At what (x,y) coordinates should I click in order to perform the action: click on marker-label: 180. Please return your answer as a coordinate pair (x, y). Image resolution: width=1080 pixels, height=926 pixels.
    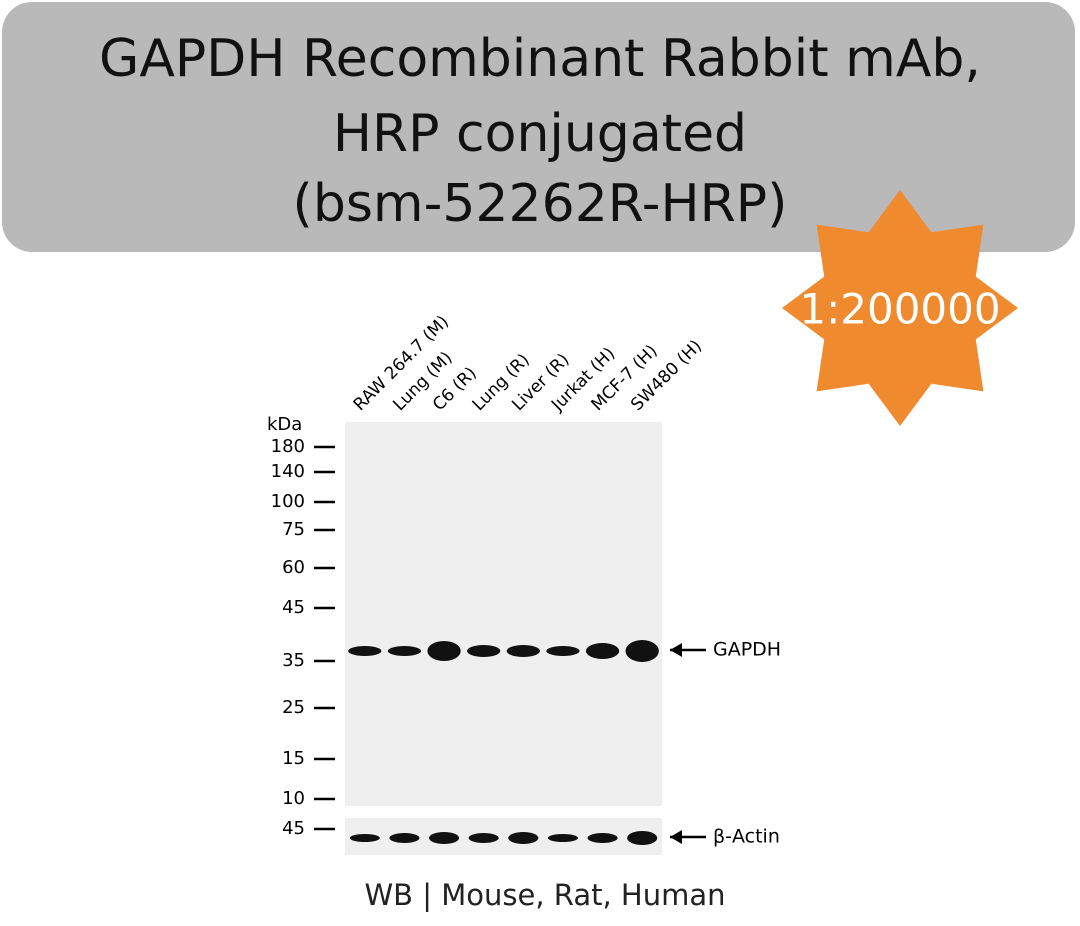
    Looking at the image, I should click on (288, 446).